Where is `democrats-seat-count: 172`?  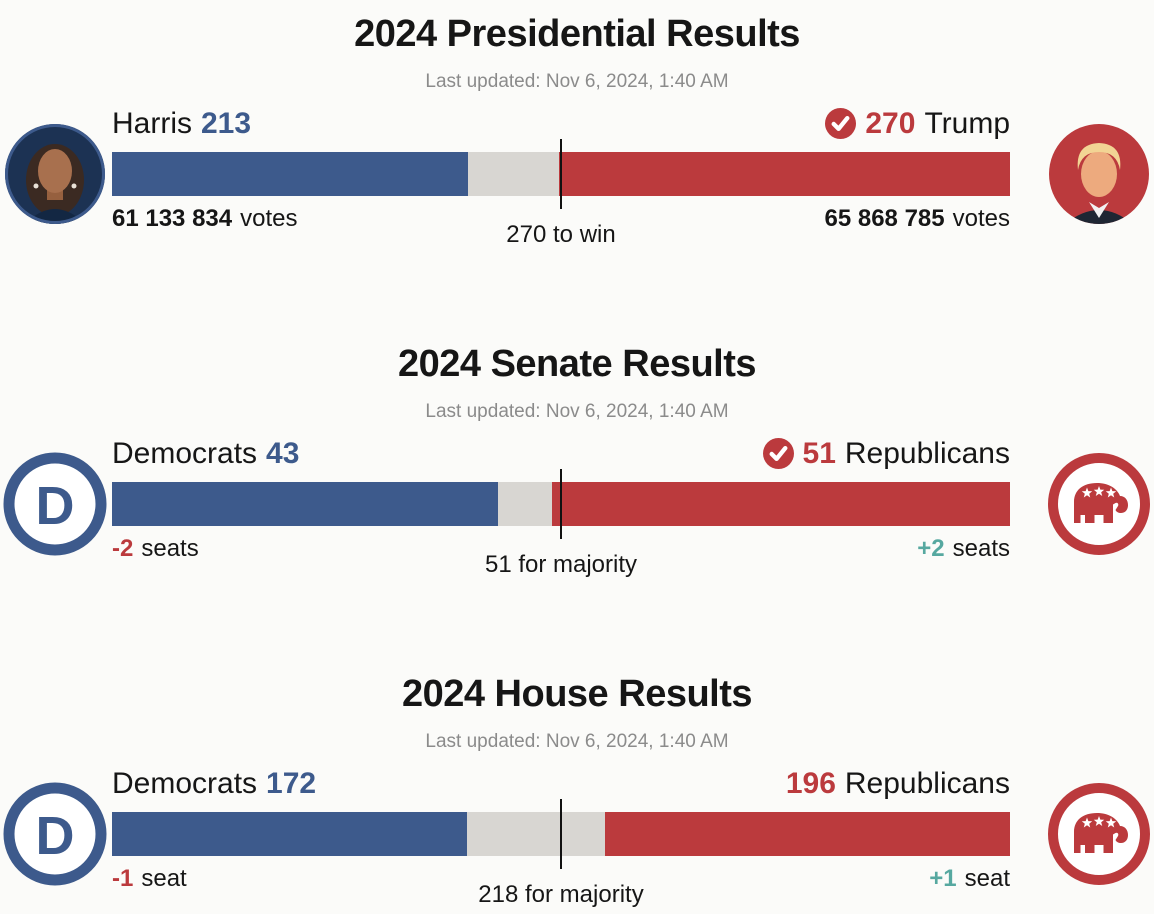
democrats-seat-count: 172 is located at coordinates (291, 783).